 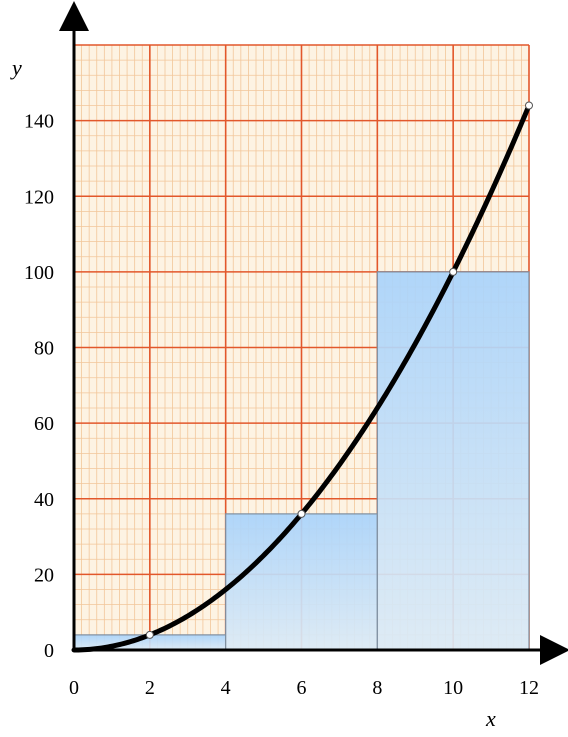 What do you see at coordinates (49, 651) in the screenshot?
I see `y-tick-label: 0` at bounding box center [49, 651].